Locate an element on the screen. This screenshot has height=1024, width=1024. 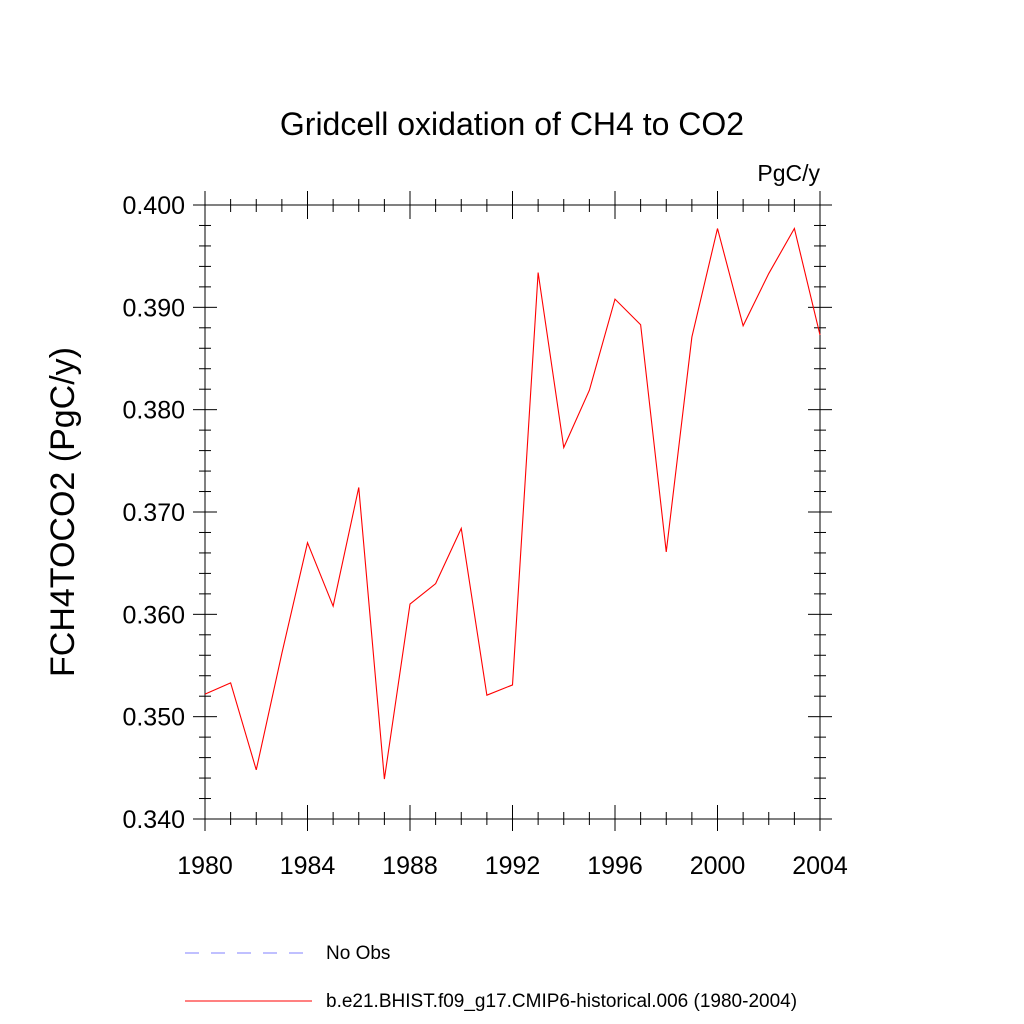
x-tick-label: 1980 is located at coordinates (205, 866).